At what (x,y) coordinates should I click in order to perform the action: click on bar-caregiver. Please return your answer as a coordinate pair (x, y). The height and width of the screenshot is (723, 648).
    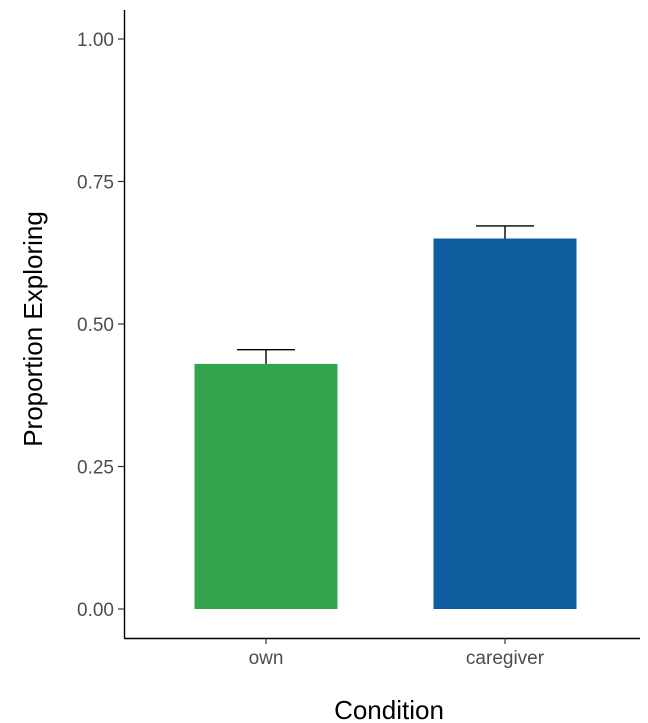
    Looking at the image, I should click on (505, 423).